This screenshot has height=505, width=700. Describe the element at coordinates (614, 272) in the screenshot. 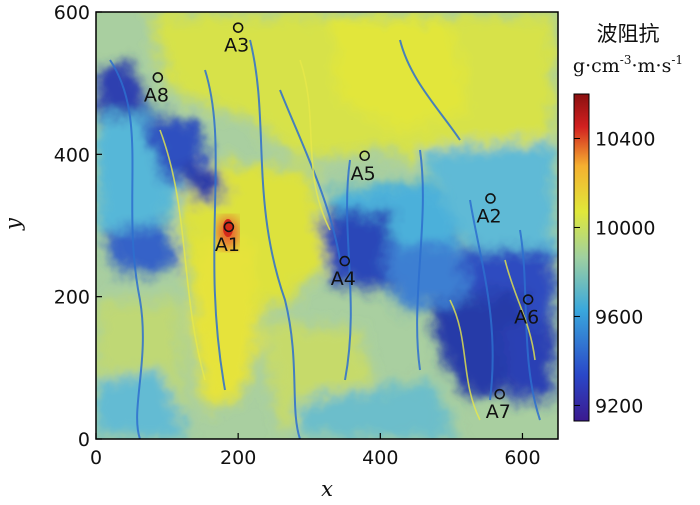

I see `colorbar-ticks: 9200 9600 10000 10400` at that location.